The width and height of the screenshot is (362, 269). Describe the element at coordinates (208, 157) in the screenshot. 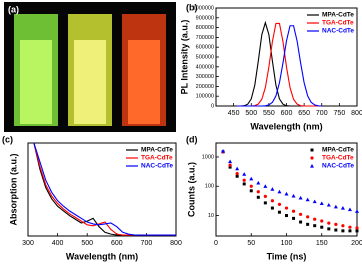

I see `y-tick-label: 1000` at that location.